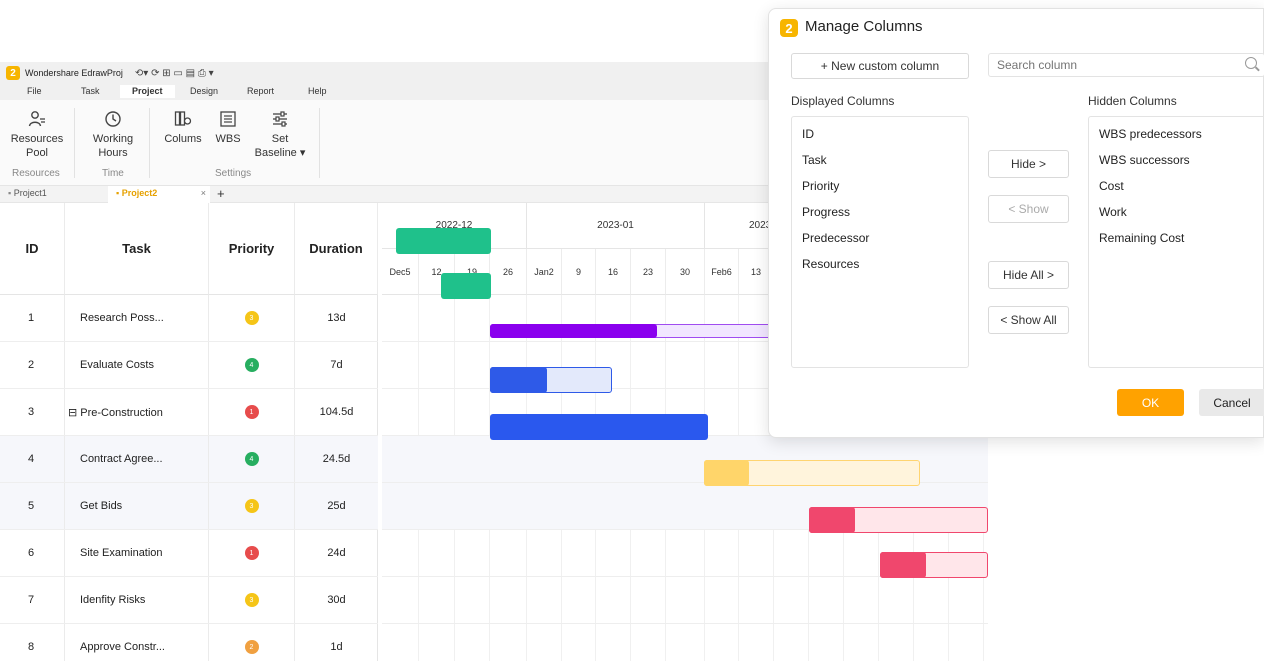 The height and width of the screenshot is (661, 1264). I want to click on ribbon-separator, so click(319, 143).